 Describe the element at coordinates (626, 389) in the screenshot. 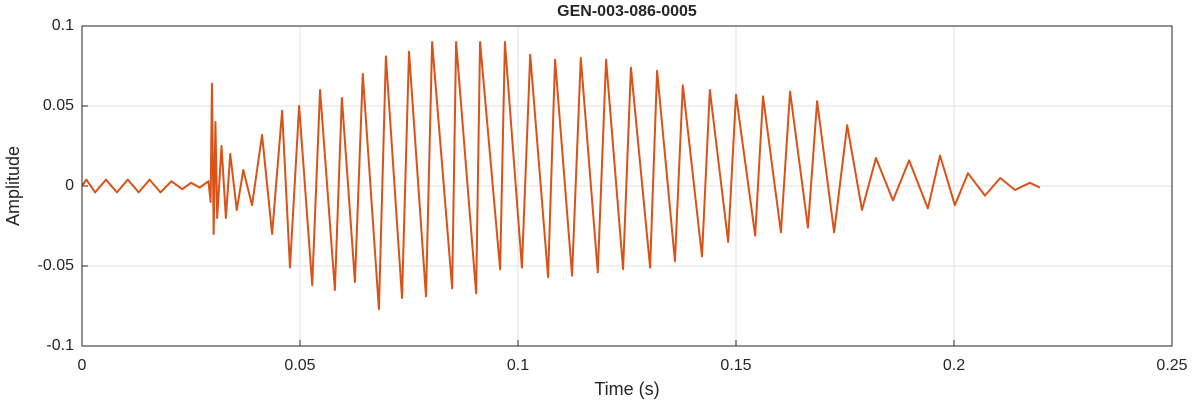

I see `x-axis-label: Time (s)` at that location.